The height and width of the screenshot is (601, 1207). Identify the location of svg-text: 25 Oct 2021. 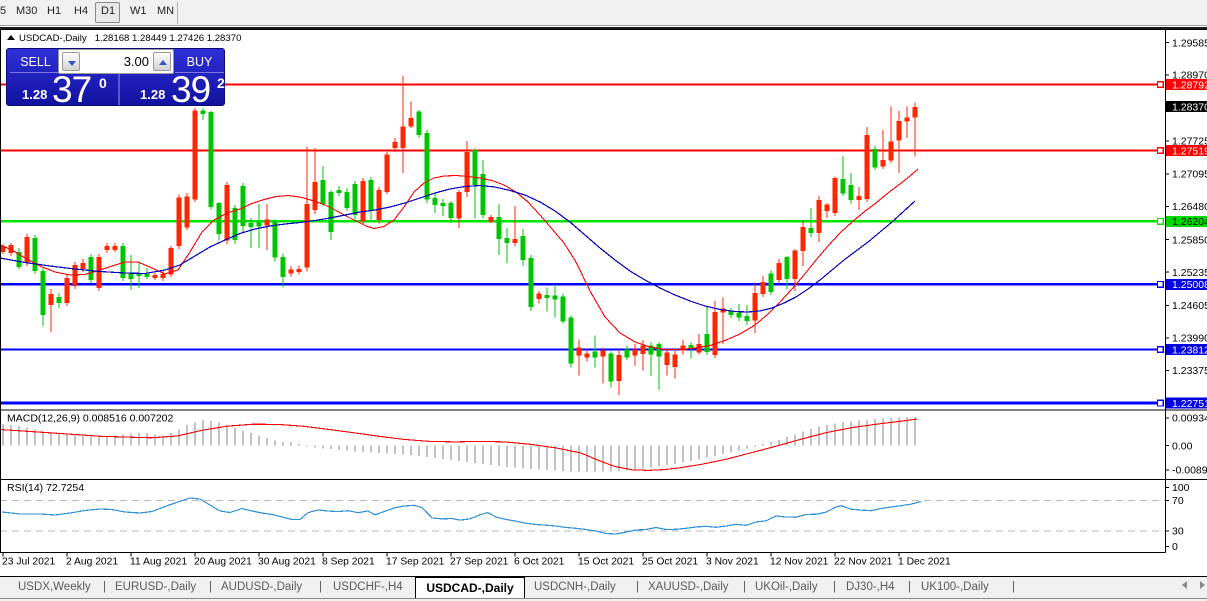
(670, 561).